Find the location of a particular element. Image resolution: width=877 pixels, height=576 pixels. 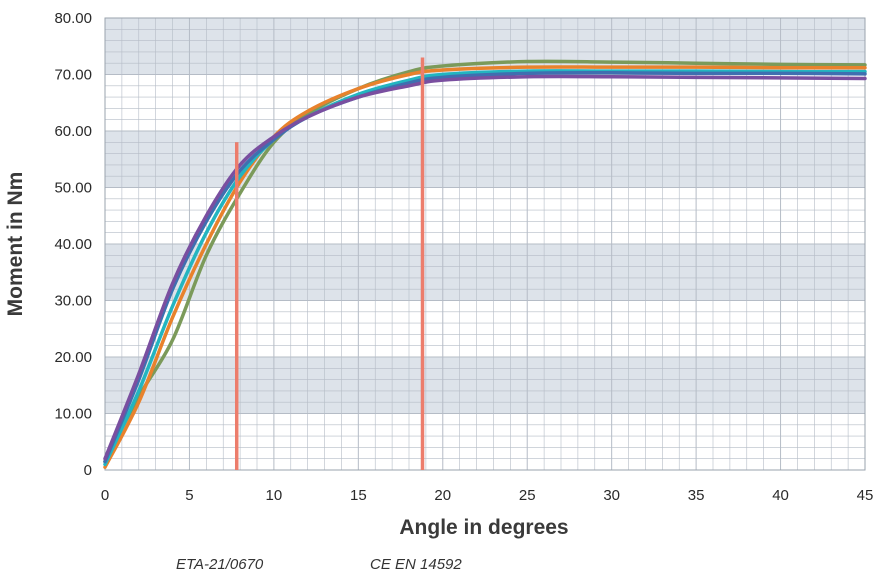

y-tick-label: 30.00 is located at coordinates (73, 301).